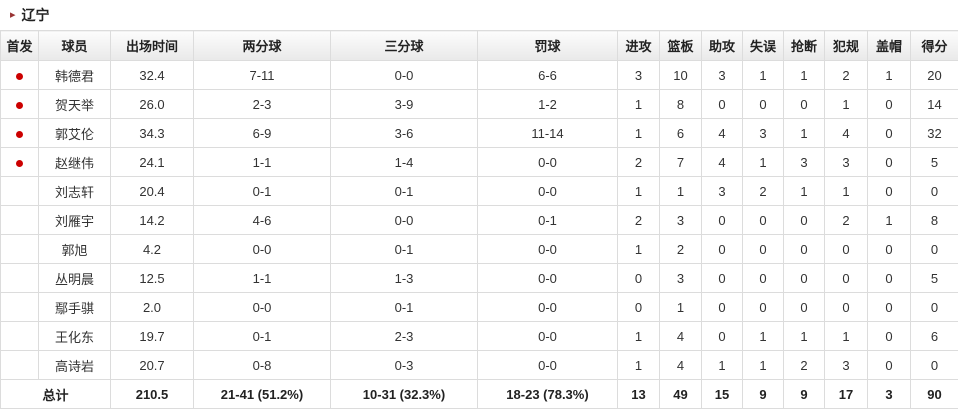 This screenshot has height=410, width=958. I want to click on stat-minutes: 34.3, so click(152, 133).